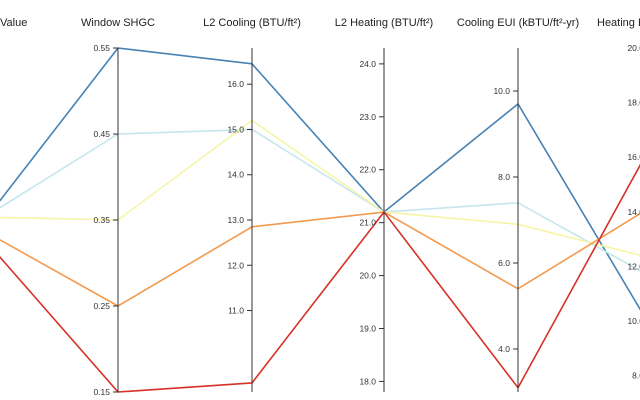 The width and height of the screenshot is (640, 400). I want to click on tick-label: 0.25, so click(101, 306).